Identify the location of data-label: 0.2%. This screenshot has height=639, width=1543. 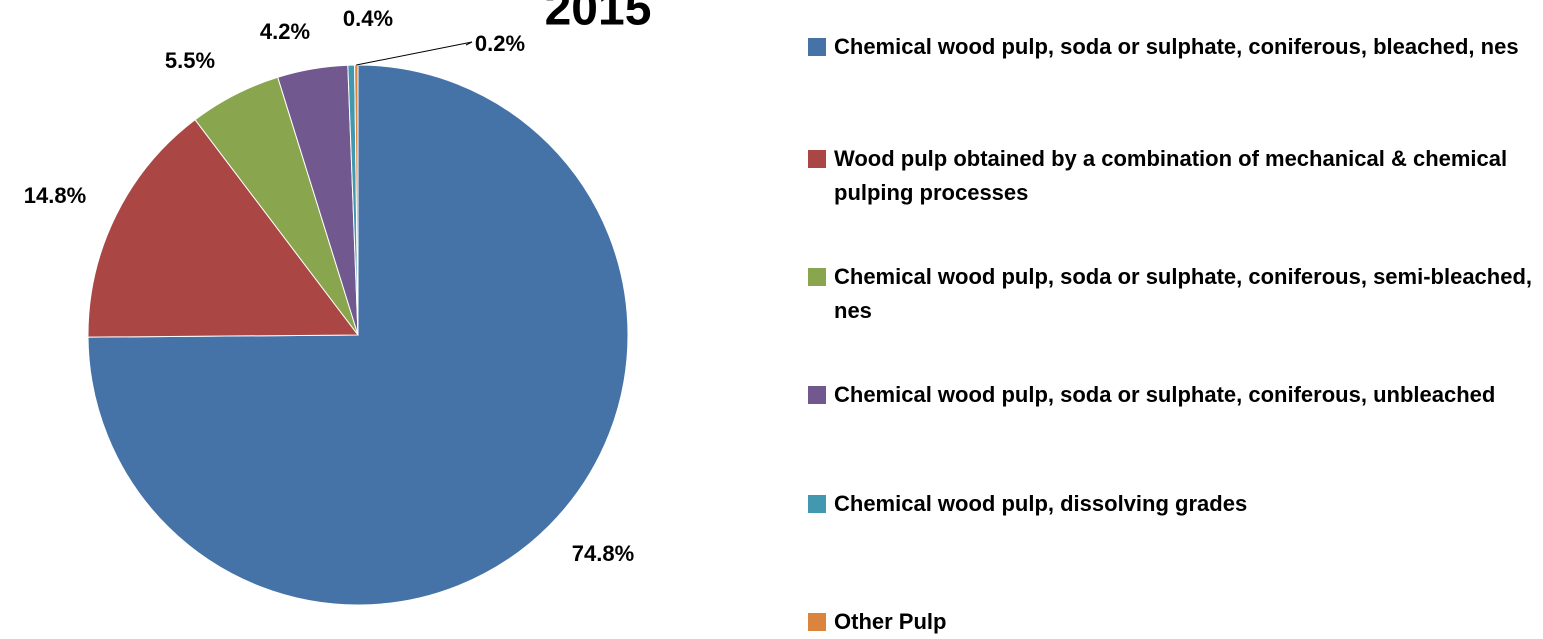
(500, 43).